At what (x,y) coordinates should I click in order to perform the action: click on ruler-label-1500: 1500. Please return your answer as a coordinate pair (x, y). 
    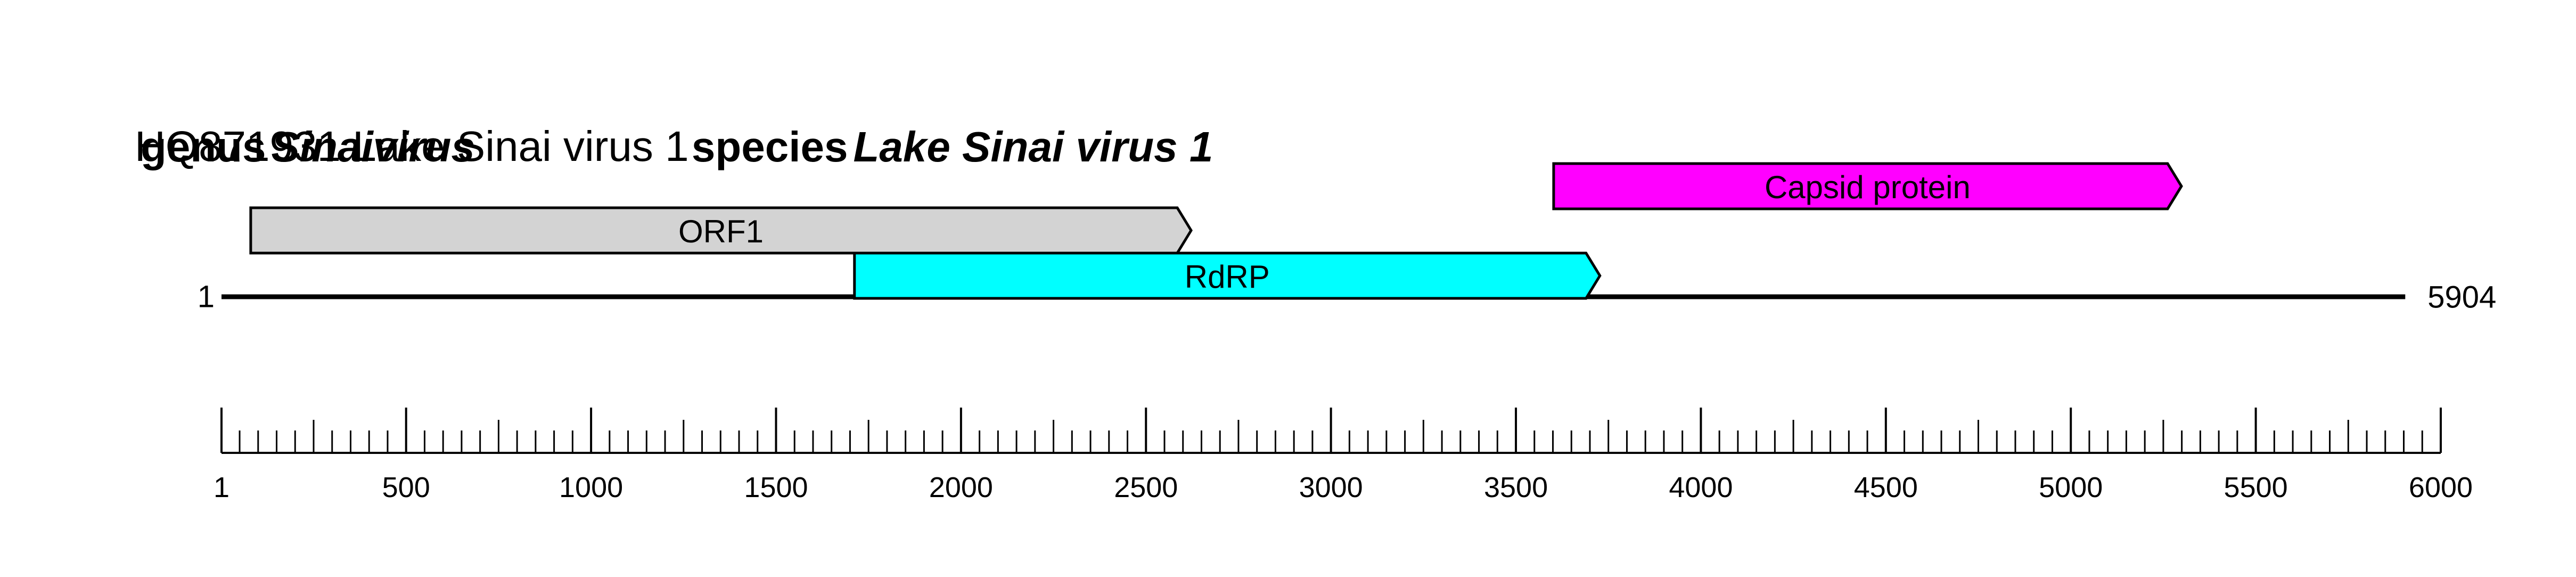
    Looking at the image, I should click on (776, 487).